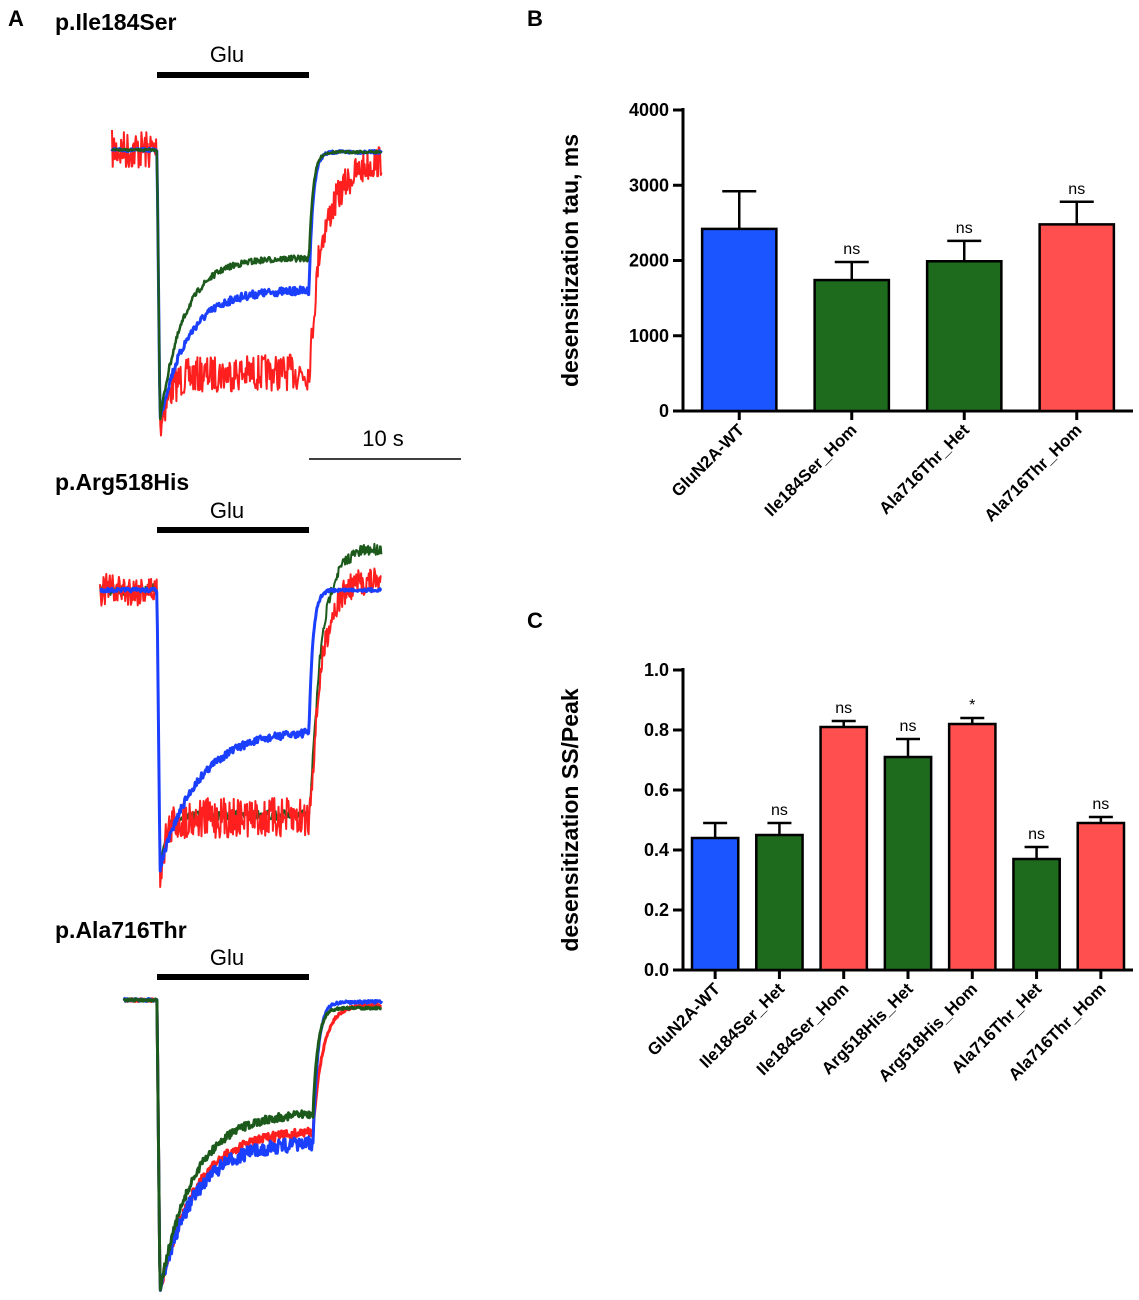 The image size is (1139, 1300). I want to click on panel-label-a: A, so click(16, 18).